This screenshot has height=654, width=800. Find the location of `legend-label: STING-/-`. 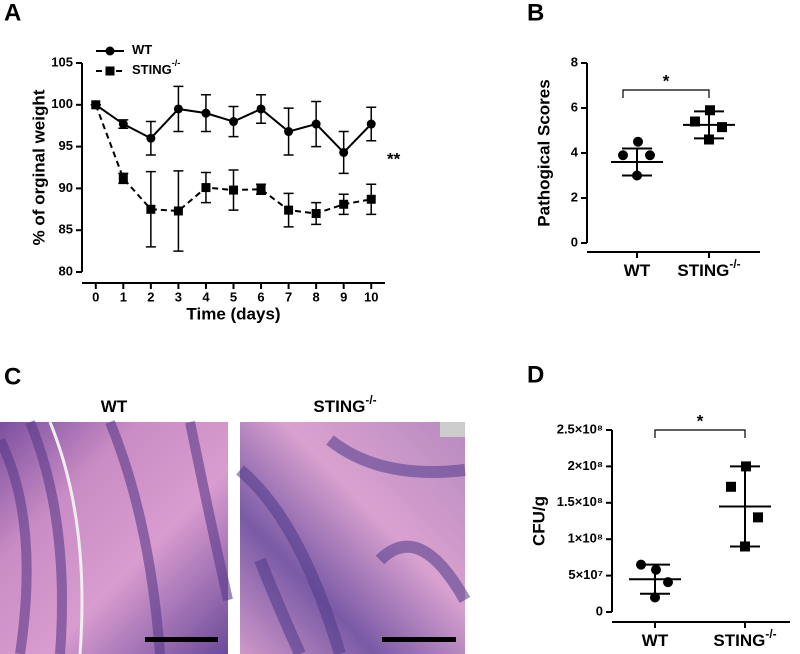

legend-label: STING-/- is located at coordinates (156, 67).